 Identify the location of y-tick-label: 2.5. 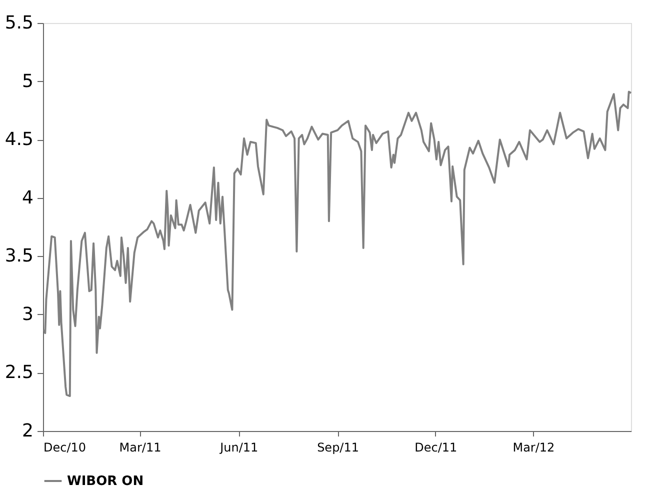
(19, 373).